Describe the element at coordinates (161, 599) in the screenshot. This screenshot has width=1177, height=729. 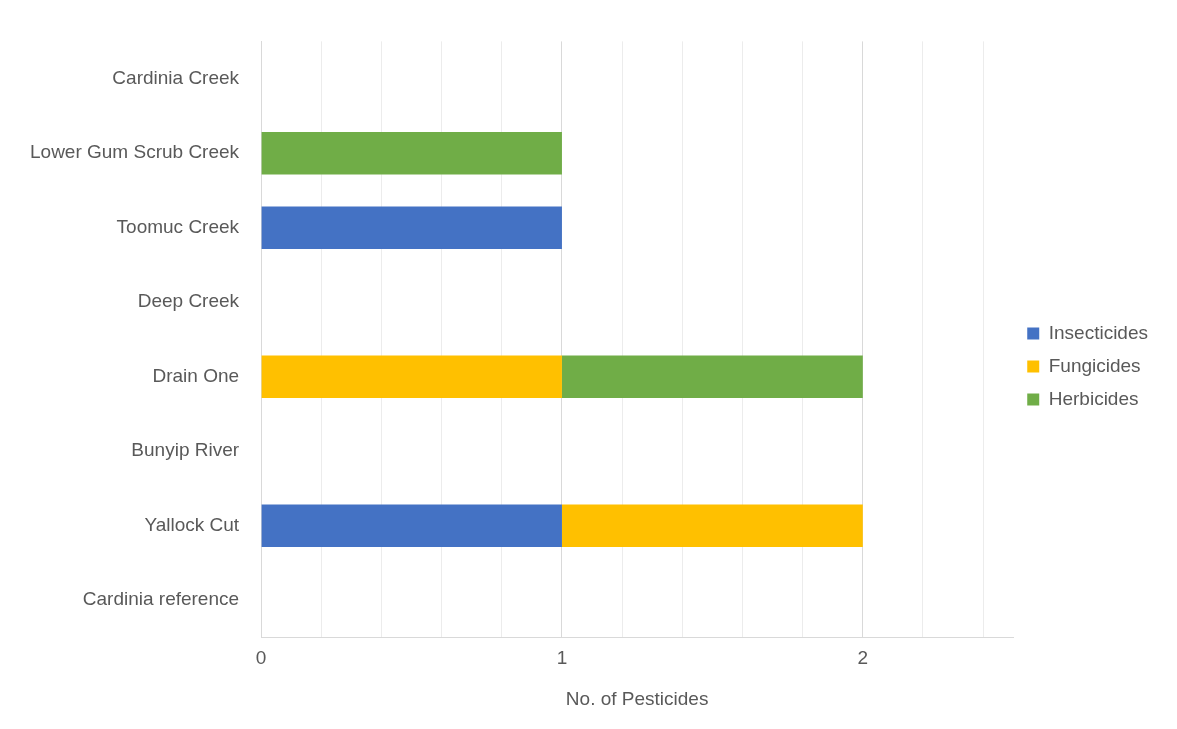
I see `y-tick-label: Cardinia reference` at that location.